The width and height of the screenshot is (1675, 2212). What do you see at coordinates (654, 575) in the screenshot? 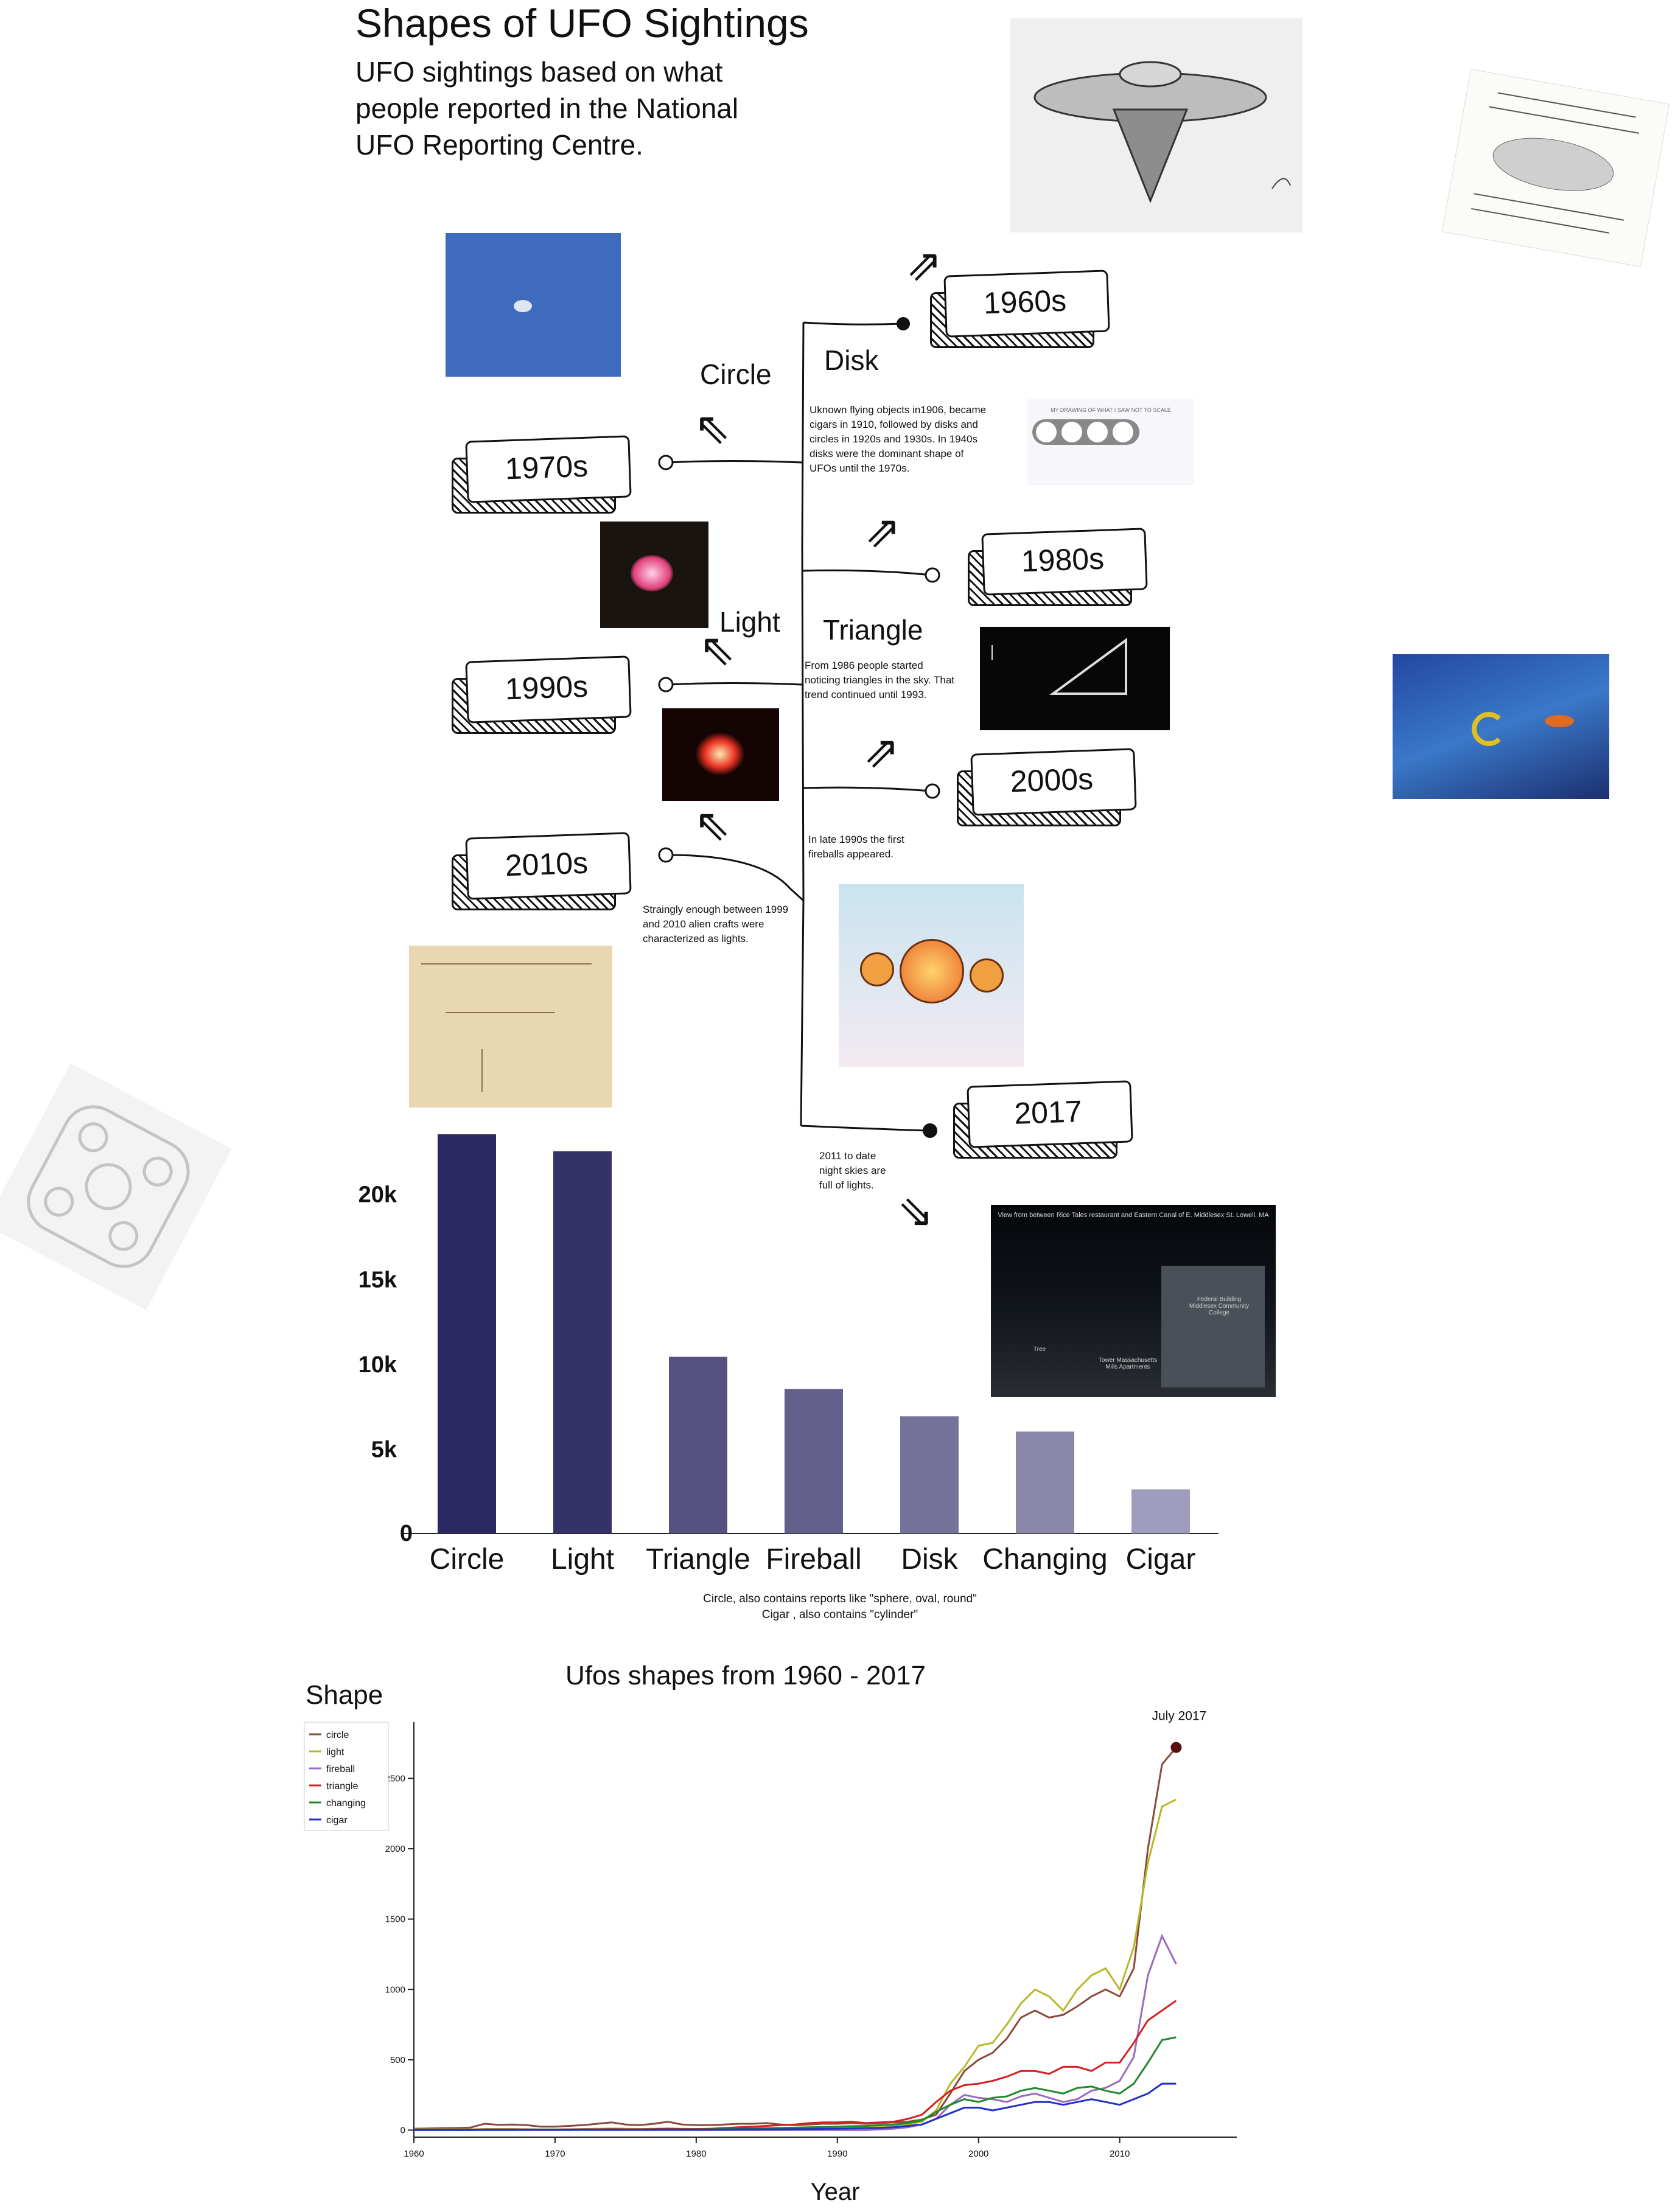
I see `pink-light-photo` at bounding box center [654, 575].